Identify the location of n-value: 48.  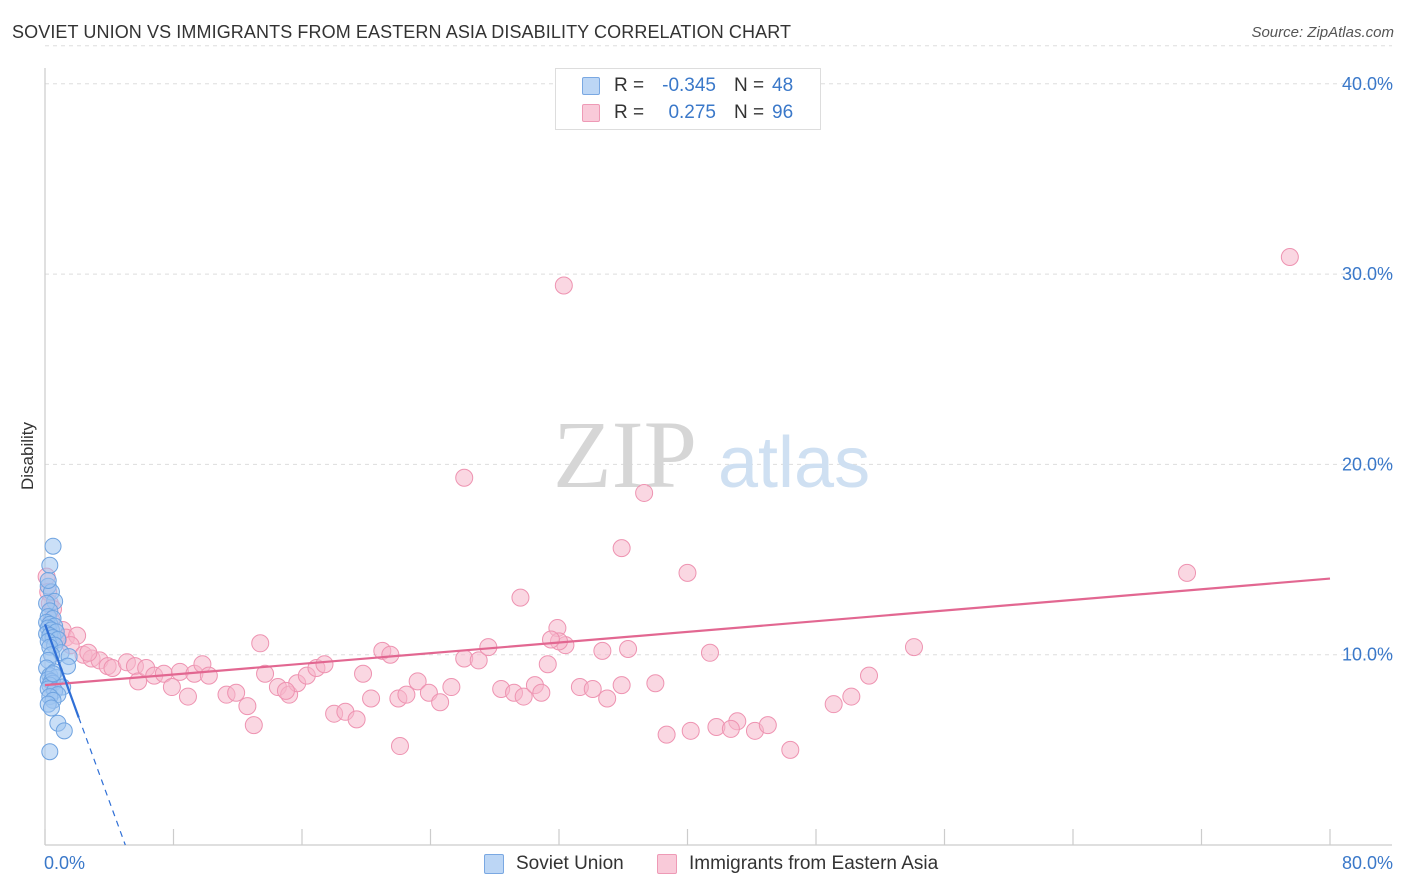
(783, 85).